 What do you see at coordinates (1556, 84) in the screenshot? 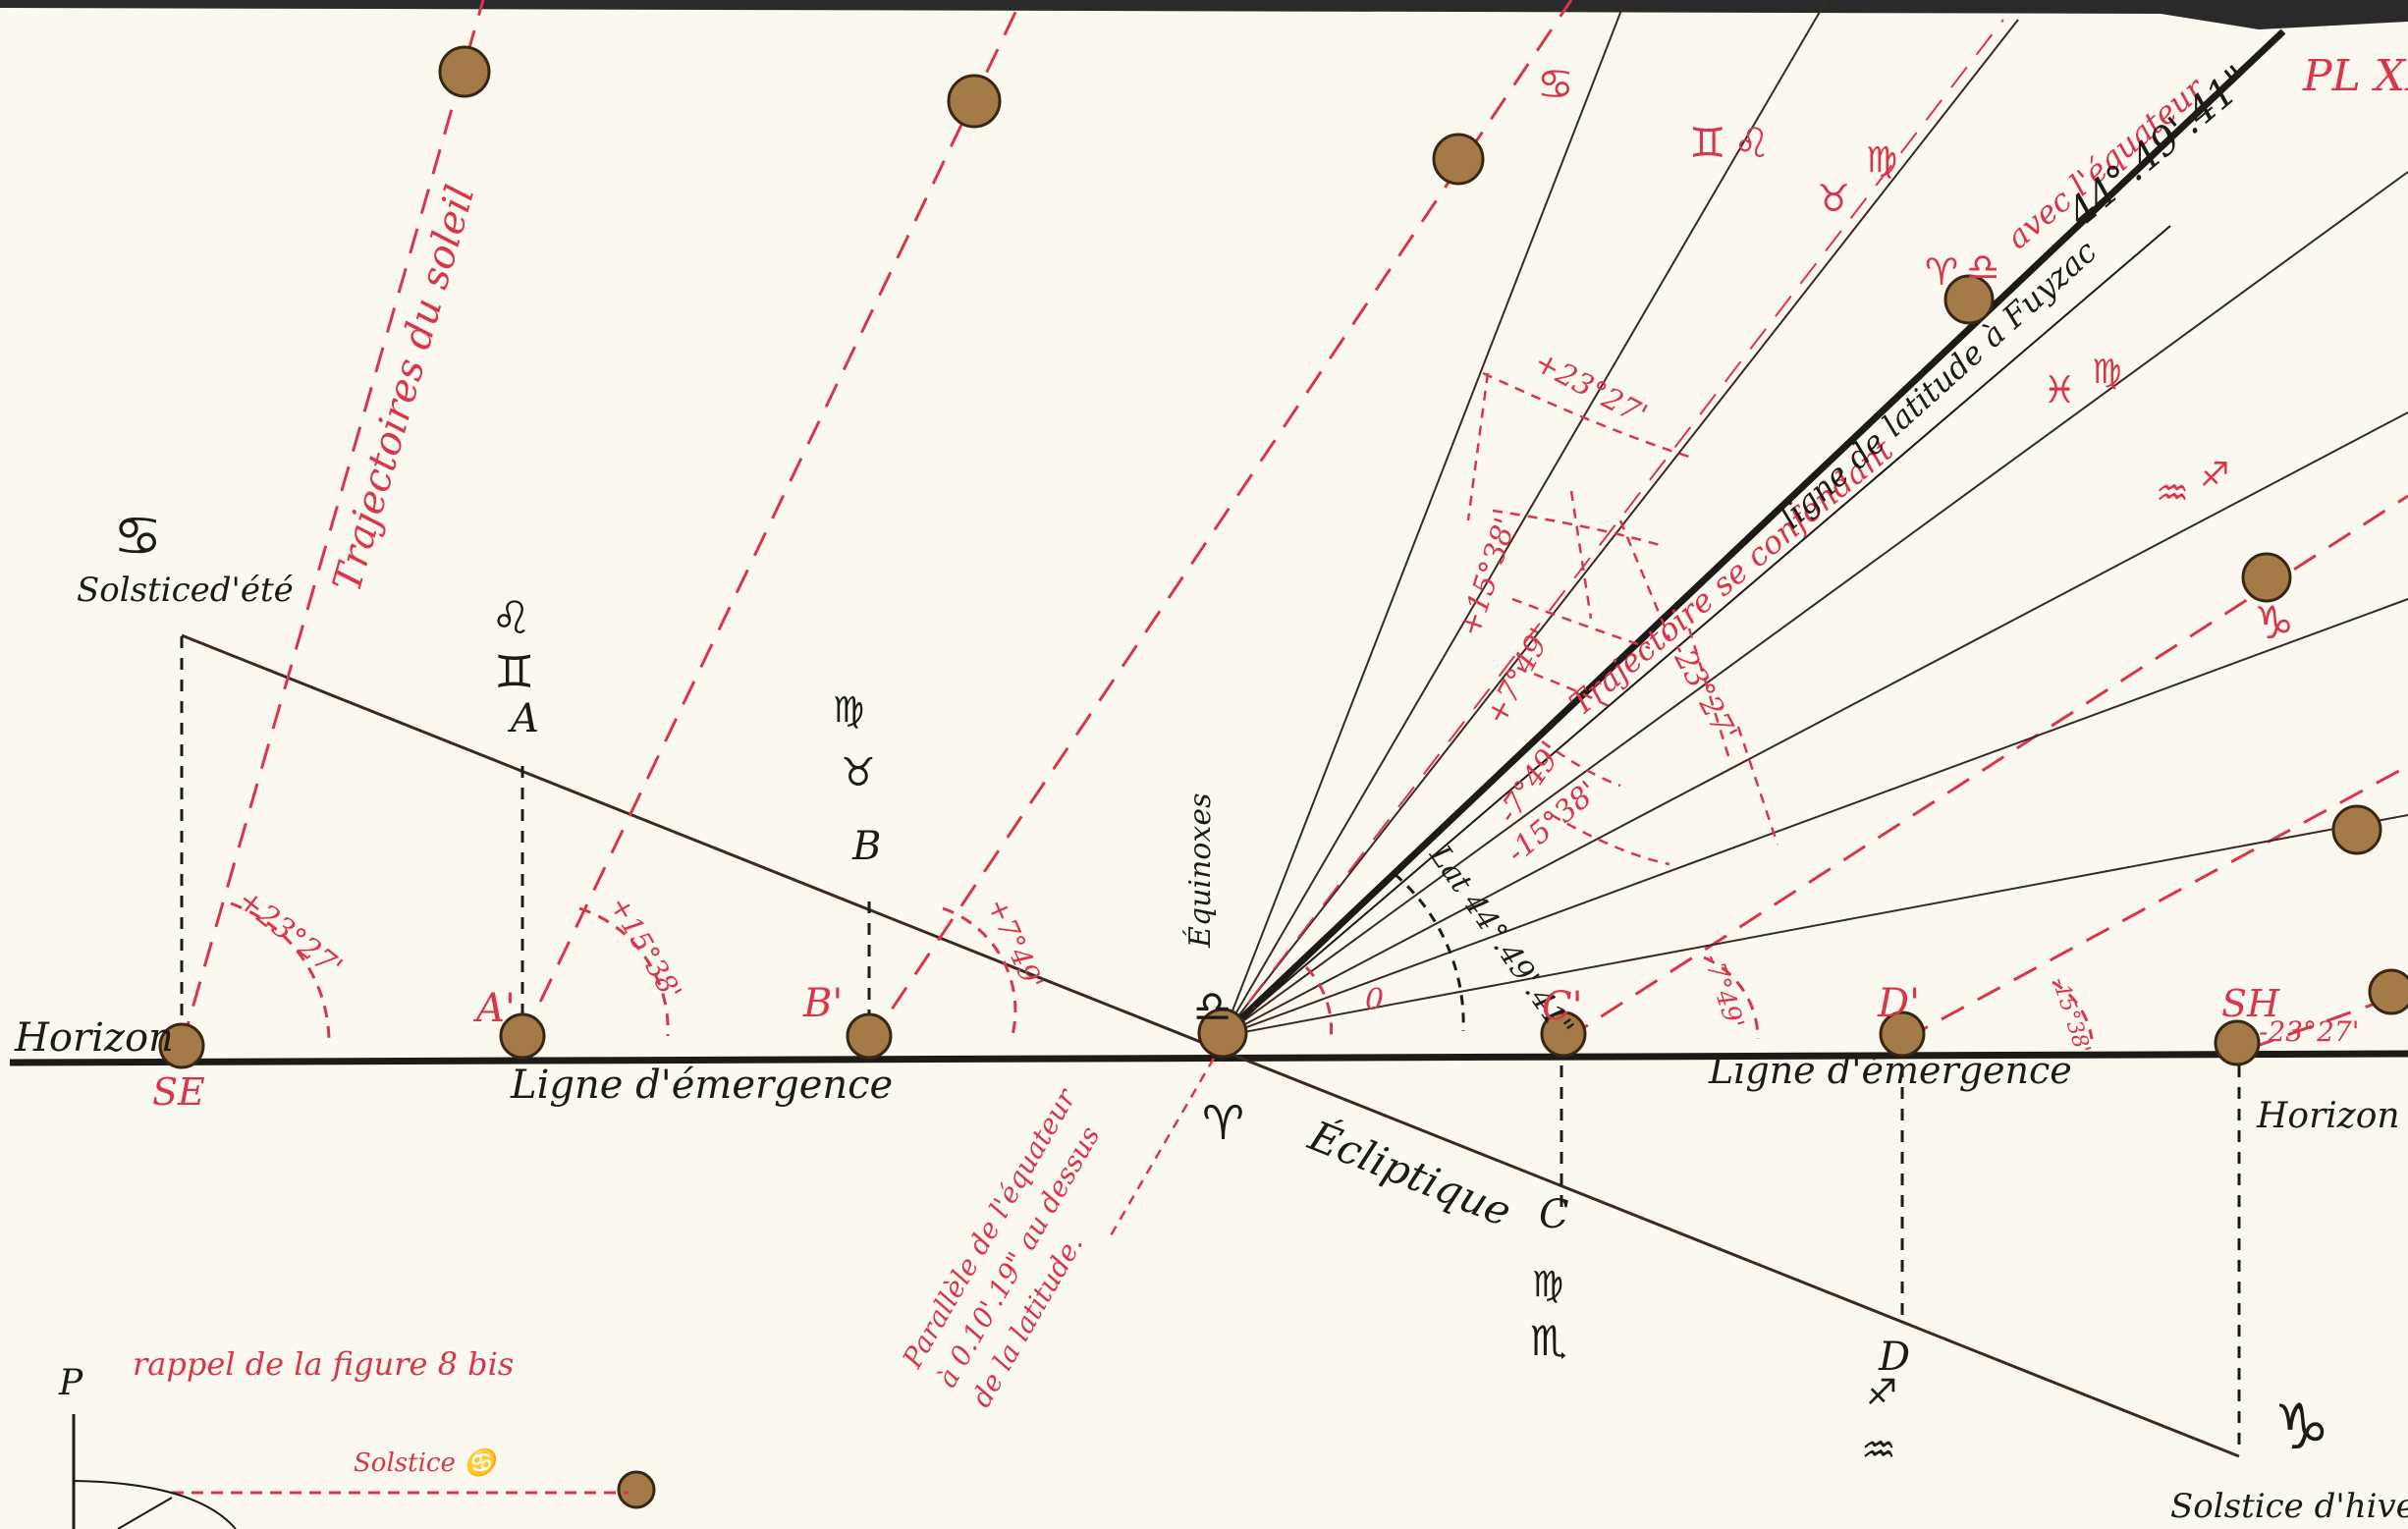
I see `cancer-symbol-red: ♋` at bounding box center [1556, 84].